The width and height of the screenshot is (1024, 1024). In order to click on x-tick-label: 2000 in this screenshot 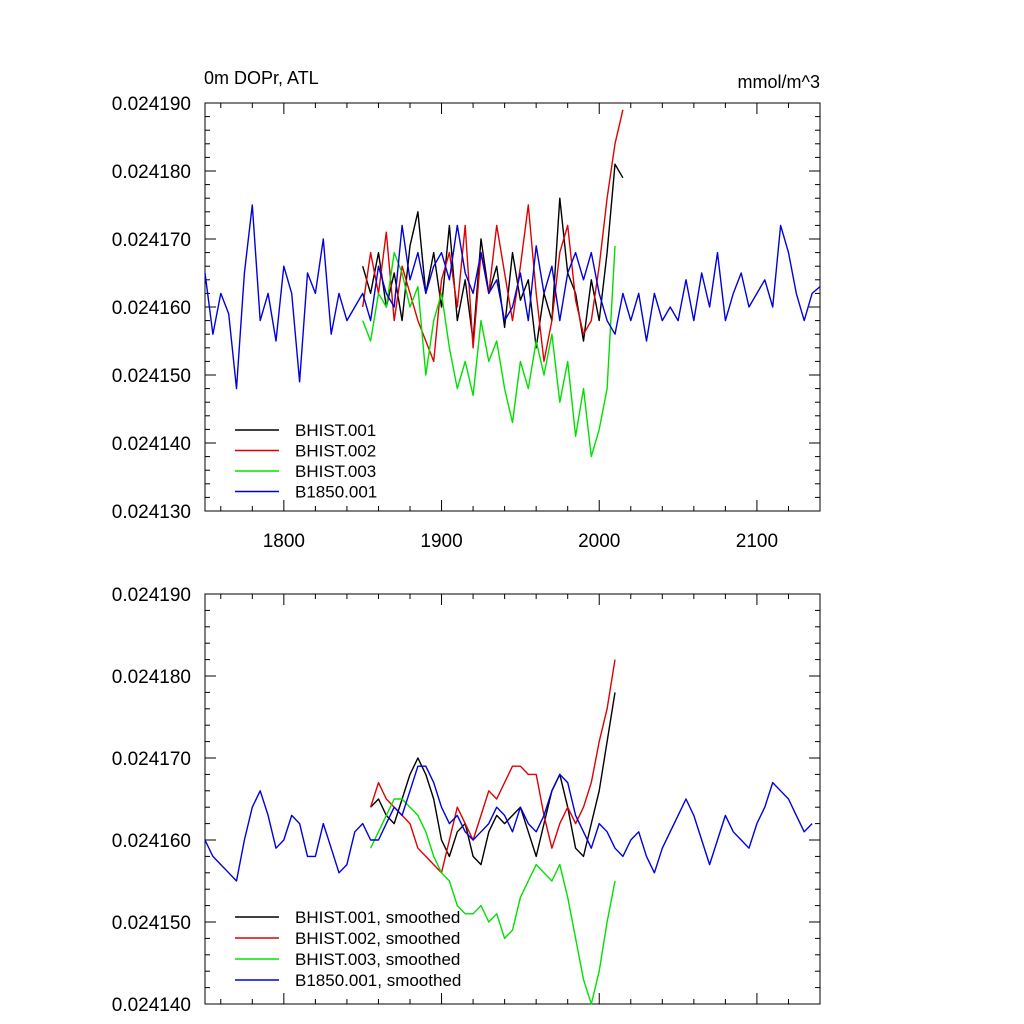, I will do `click(599, 541)`.